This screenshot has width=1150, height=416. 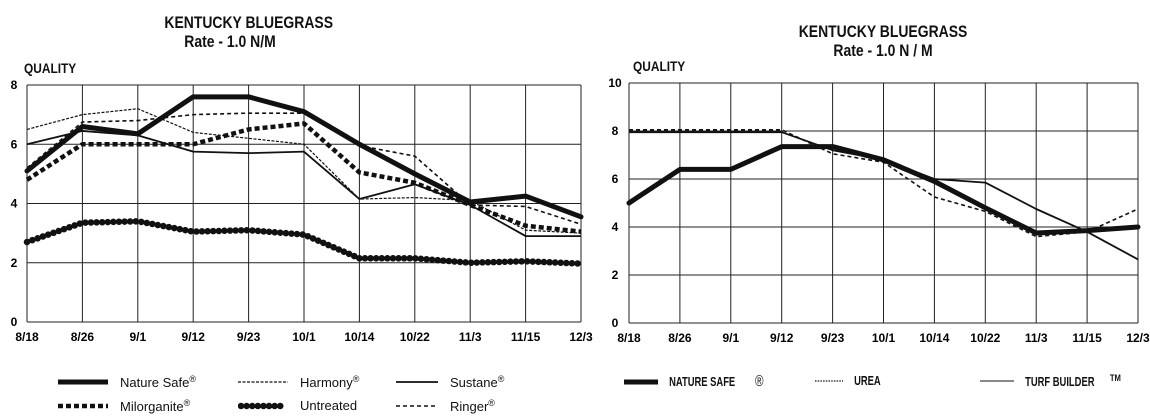 I want to click on chart-1-x-tick-9: 11/3, so click(x=470, y=337).